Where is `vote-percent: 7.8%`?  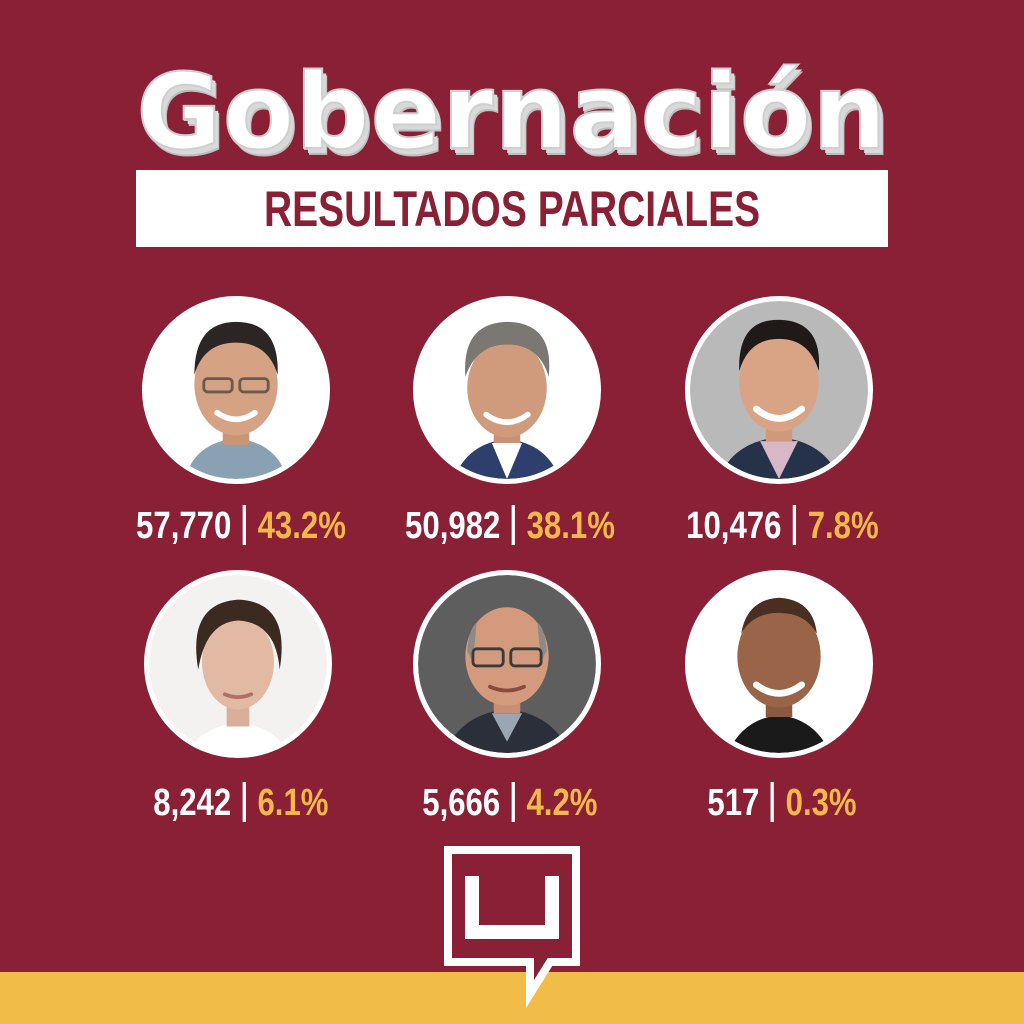 vote-percent: 7.8% is located at coordinates (843, 526).